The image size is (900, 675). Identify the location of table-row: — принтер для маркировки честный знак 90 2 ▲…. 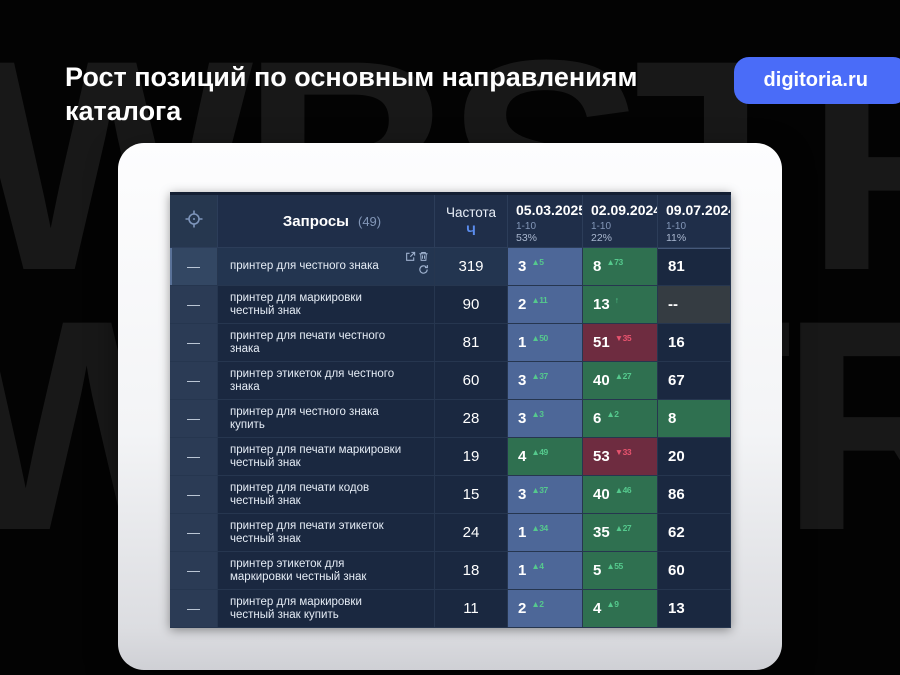
(450, 305).